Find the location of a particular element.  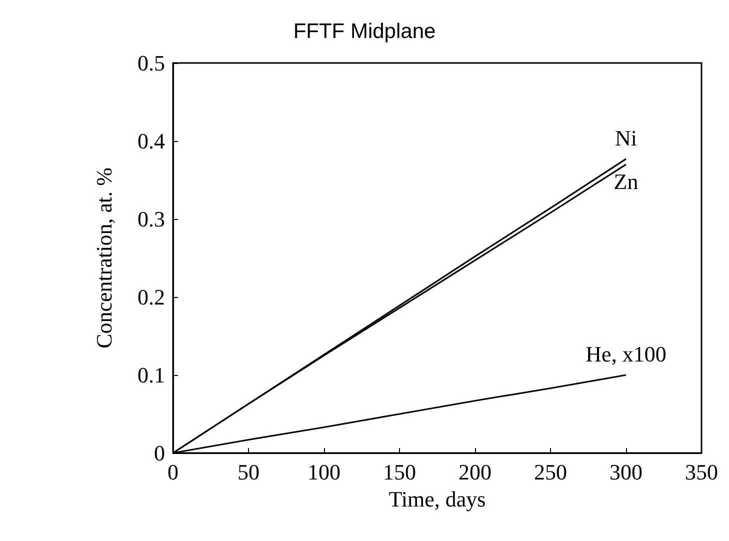

x-tick-label: 150 is located at coordinates (399, 472).